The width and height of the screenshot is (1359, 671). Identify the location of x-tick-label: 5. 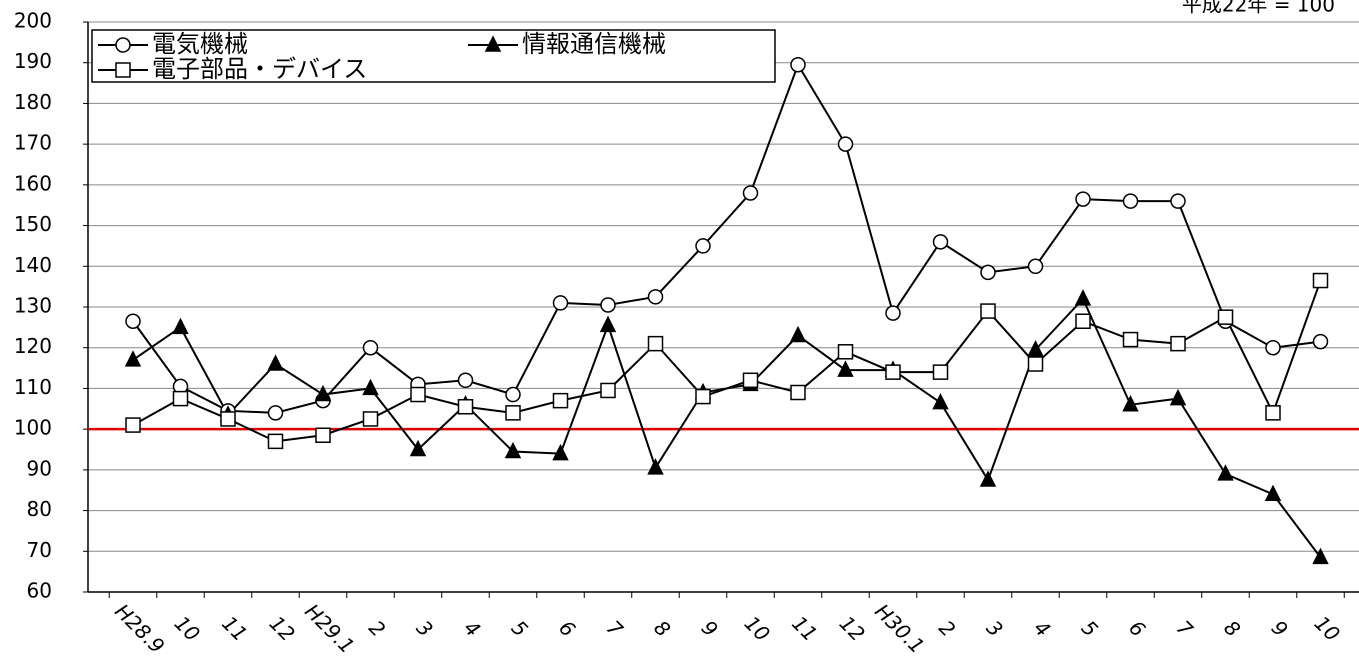
(1090, 629).